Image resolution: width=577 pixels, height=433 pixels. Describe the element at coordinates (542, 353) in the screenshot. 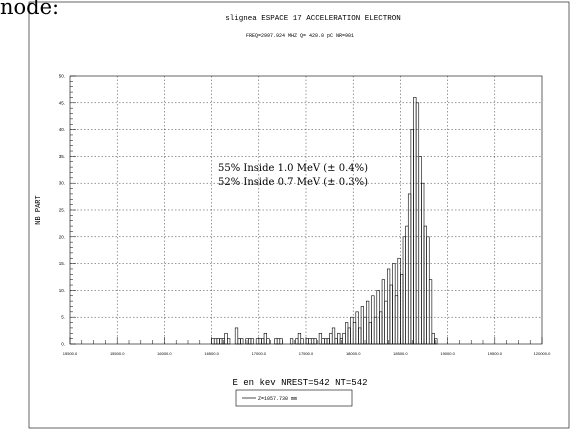

I see `x-tick-label: 120000.0` at that location.